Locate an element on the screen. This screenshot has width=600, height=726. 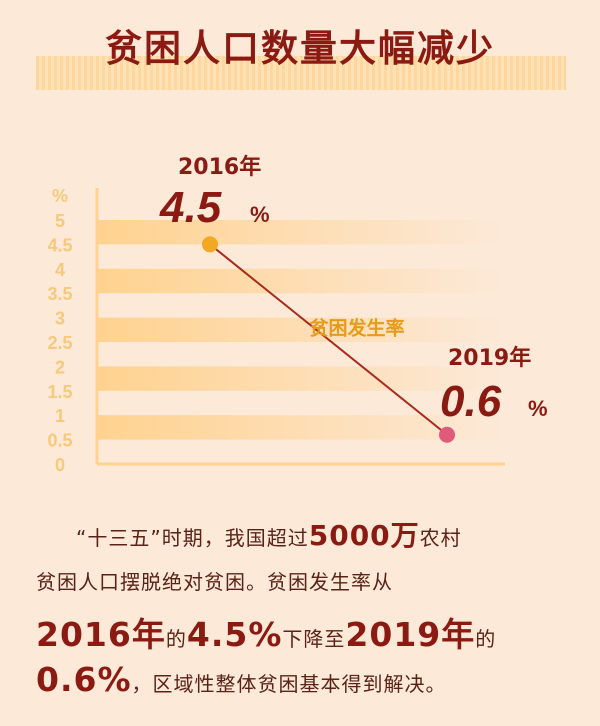
paragraph-line-1: “十三五”时期，我国超过5000万农村 is located at coordinates (306, 534).